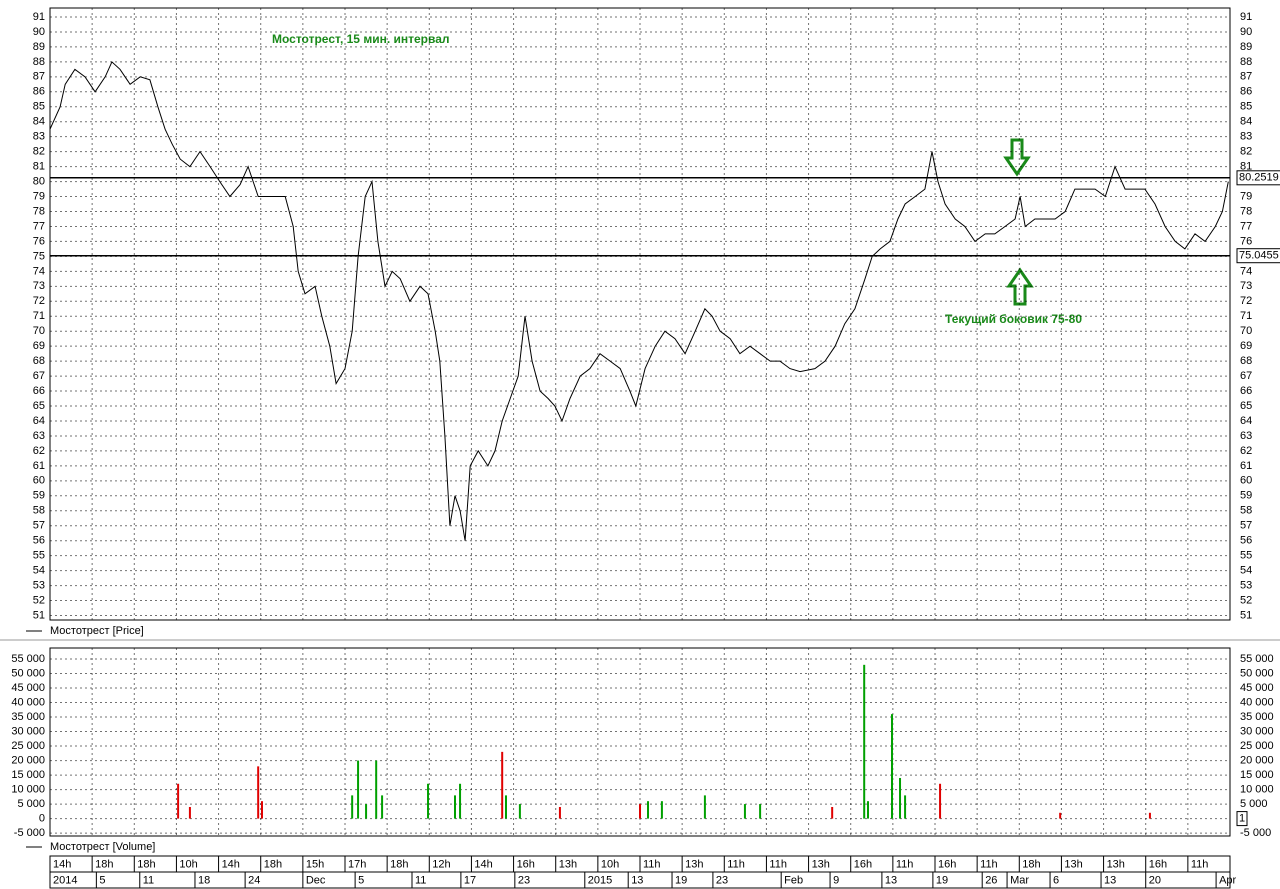  I want to click on y-tick-label: 35 000, so click(28, 717).